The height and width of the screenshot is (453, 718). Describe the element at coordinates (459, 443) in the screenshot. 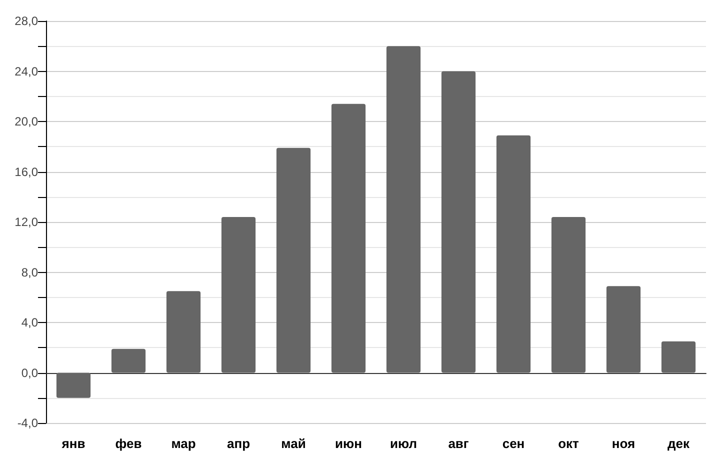

I see `x-tick-label: авг` at that location.